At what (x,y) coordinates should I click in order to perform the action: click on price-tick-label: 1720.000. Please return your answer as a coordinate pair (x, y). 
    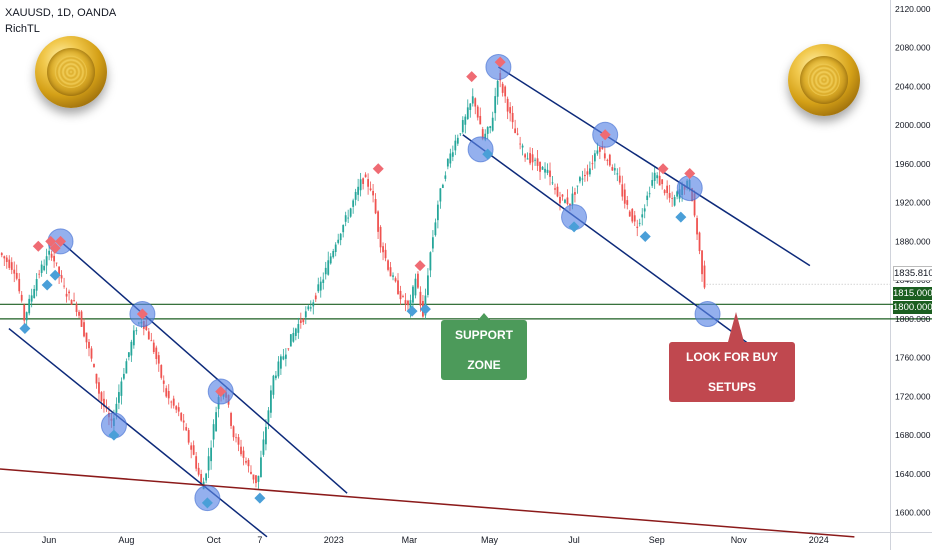
    Looking at the image, I should click on (913, 396).